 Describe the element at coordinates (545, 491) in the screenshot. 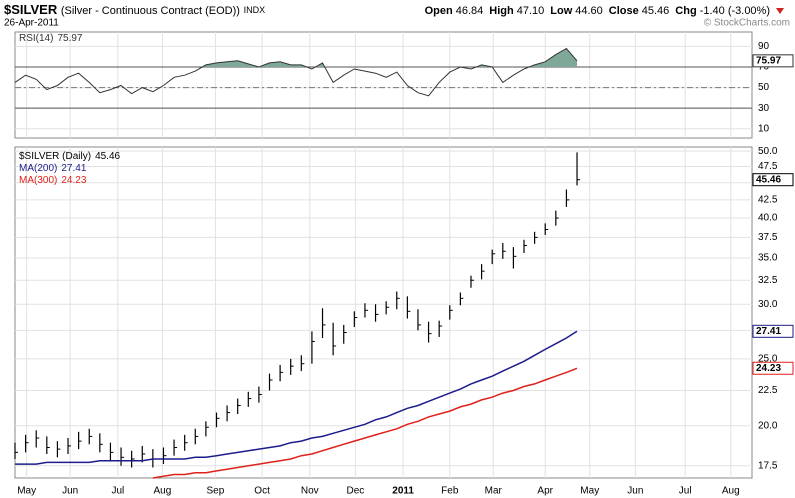

I see `x-tick-label: Apr` at that location.